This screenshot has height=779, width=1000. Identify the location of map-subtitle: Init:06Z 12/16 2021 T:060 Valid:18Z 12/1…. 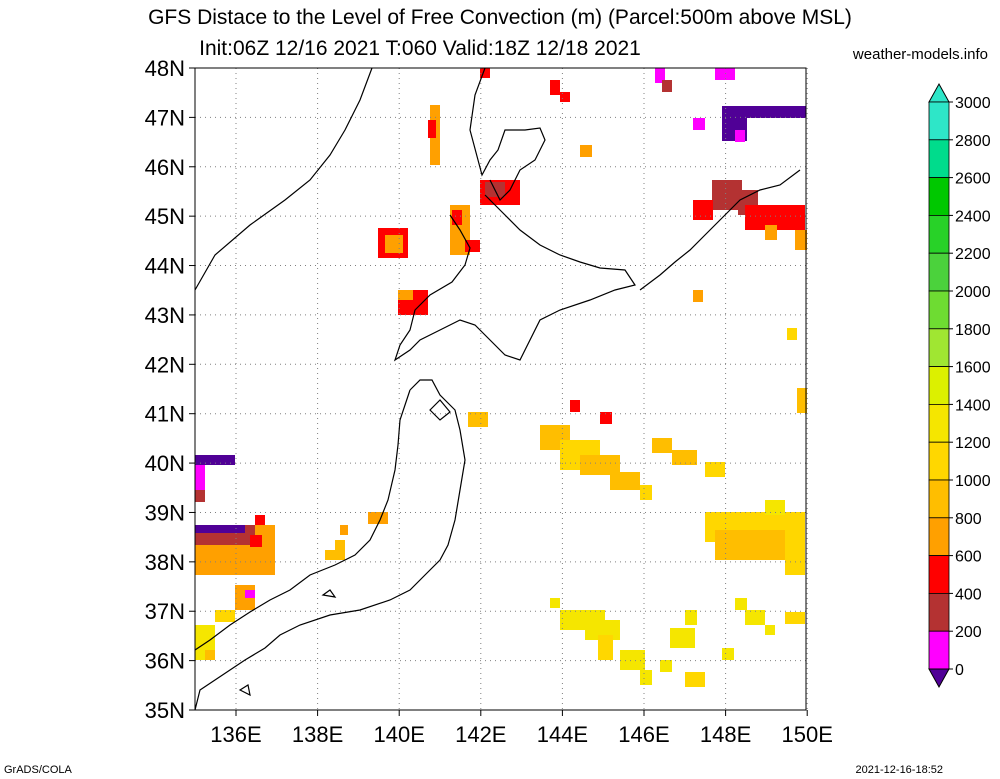
(420, 48).